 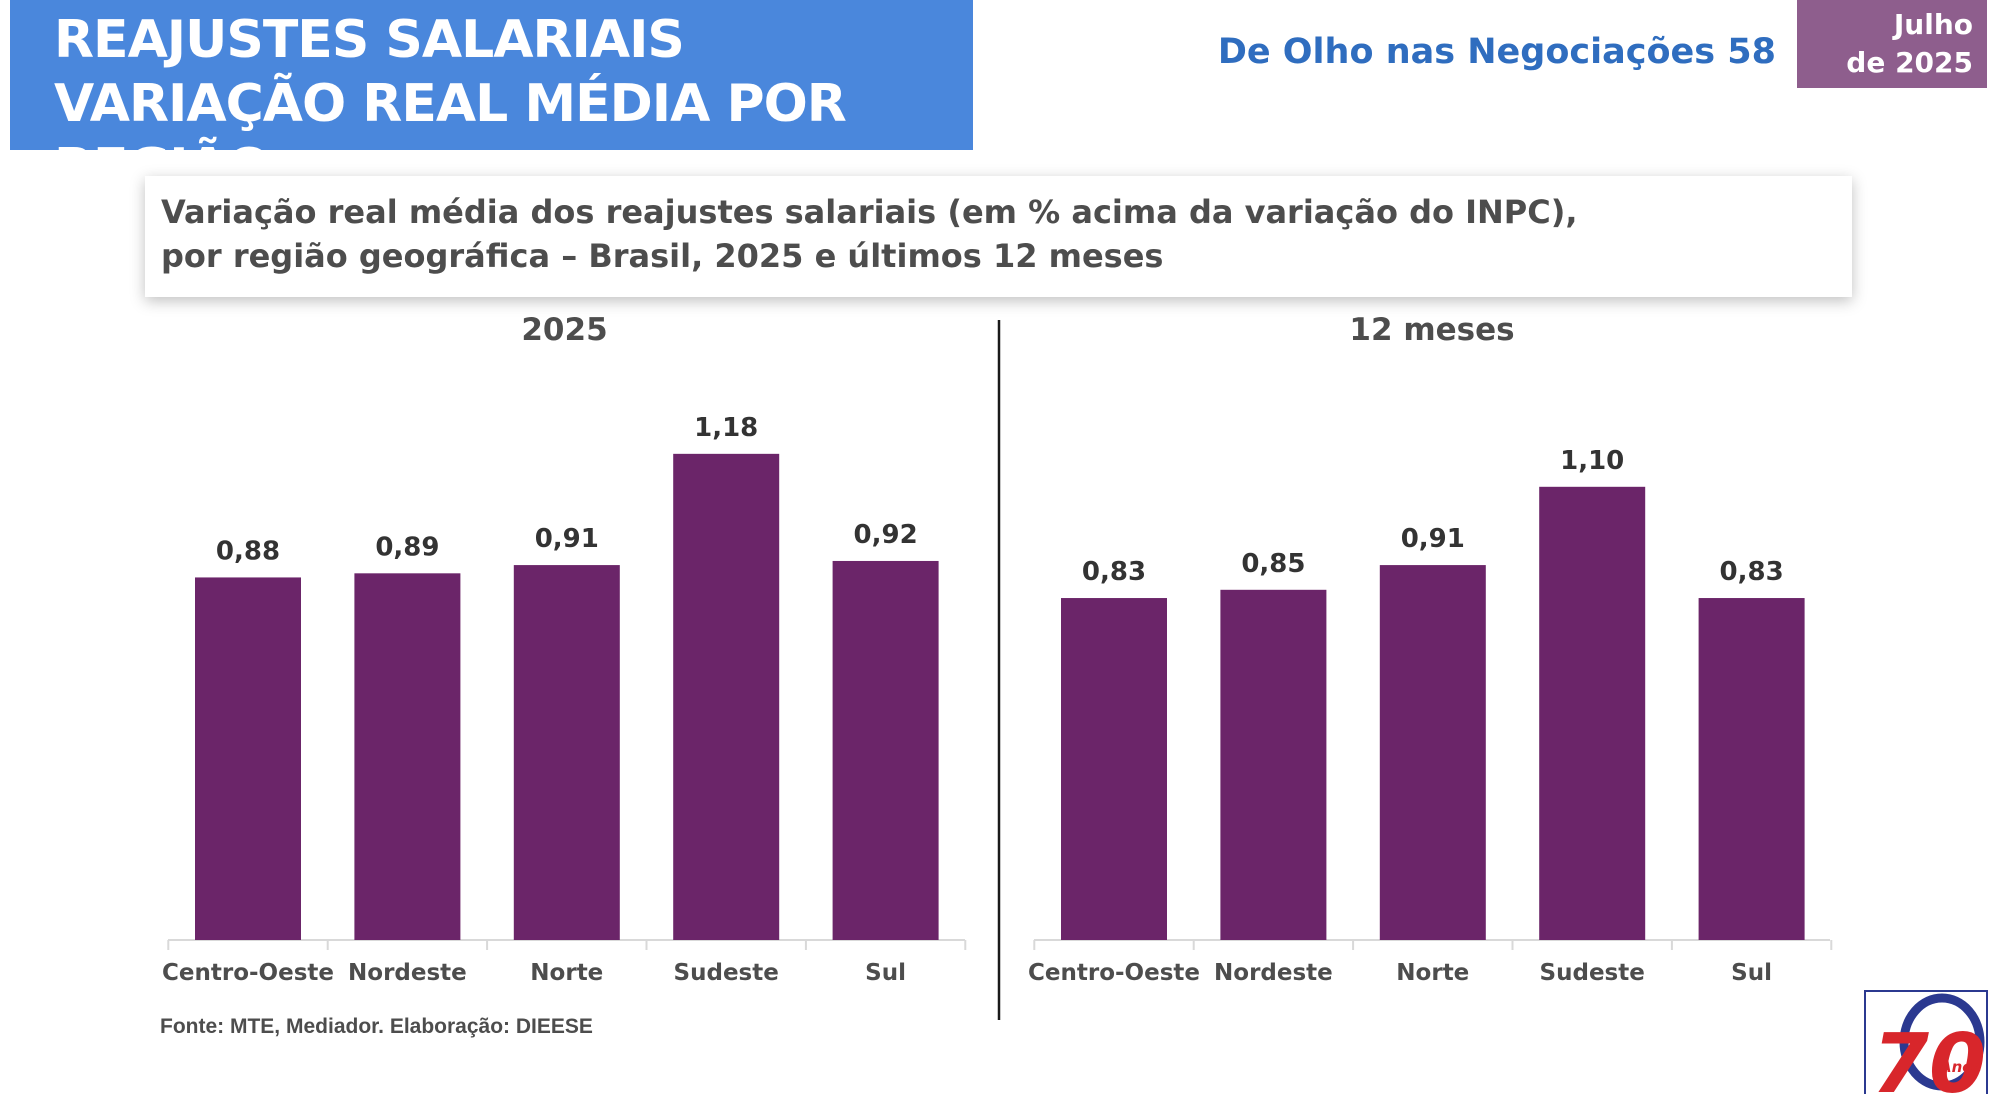 What do you see at coordinates (376, 1026) in the screenshot?
I see `source-note: Fonte: MTE, Mediador. Elaboração: DIEESE` at bounding box center [376, 1026].